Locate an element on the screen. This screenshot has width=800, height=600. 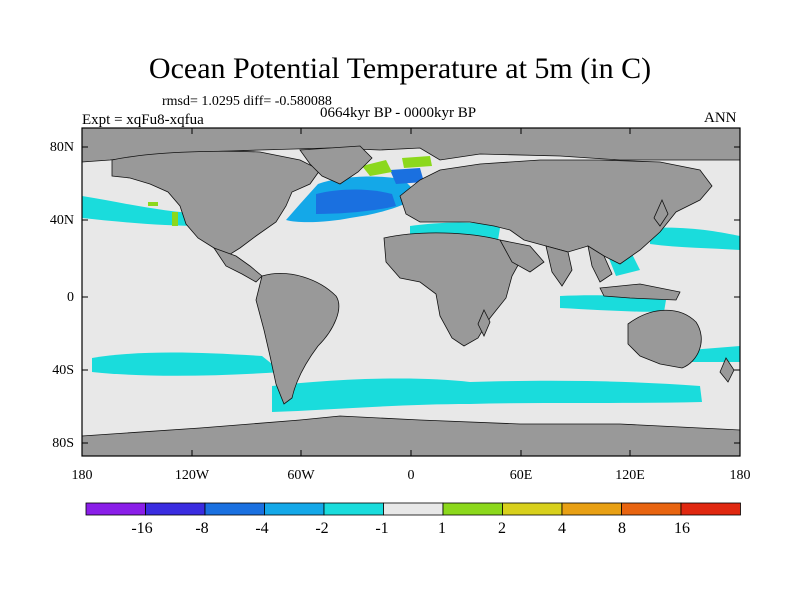
antarctica is located at coordinates (411, 435).